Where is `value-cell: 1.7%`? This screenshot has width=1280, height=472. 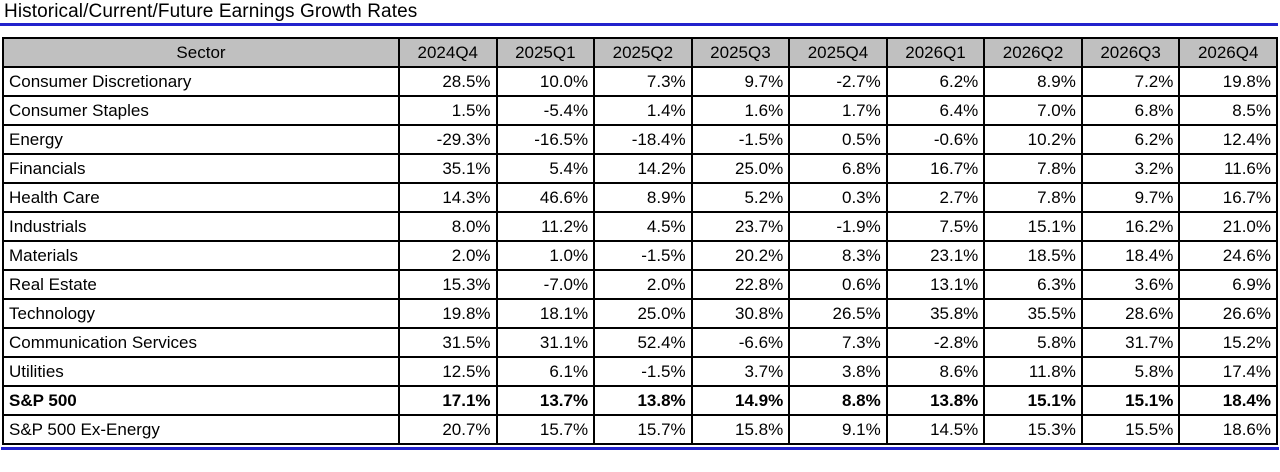
value-cell: 1.7% is located at coordinates (838, 110).